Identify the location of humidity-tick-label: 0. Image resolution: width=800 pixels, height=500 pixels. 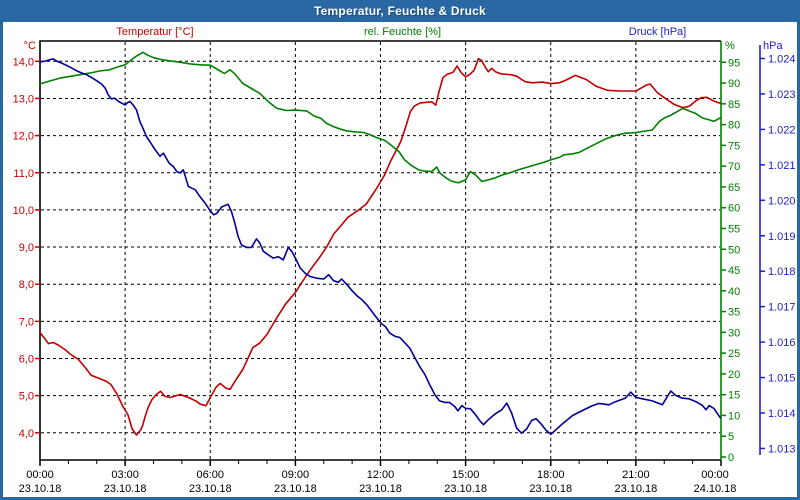
(731, 458).